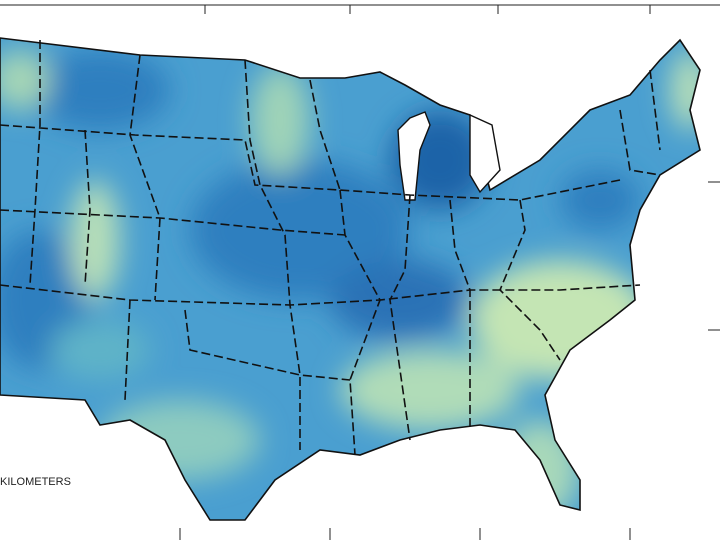  Describe the element at coordinates (485, 153) in the screenshot. I see `lake-huron` at that location.